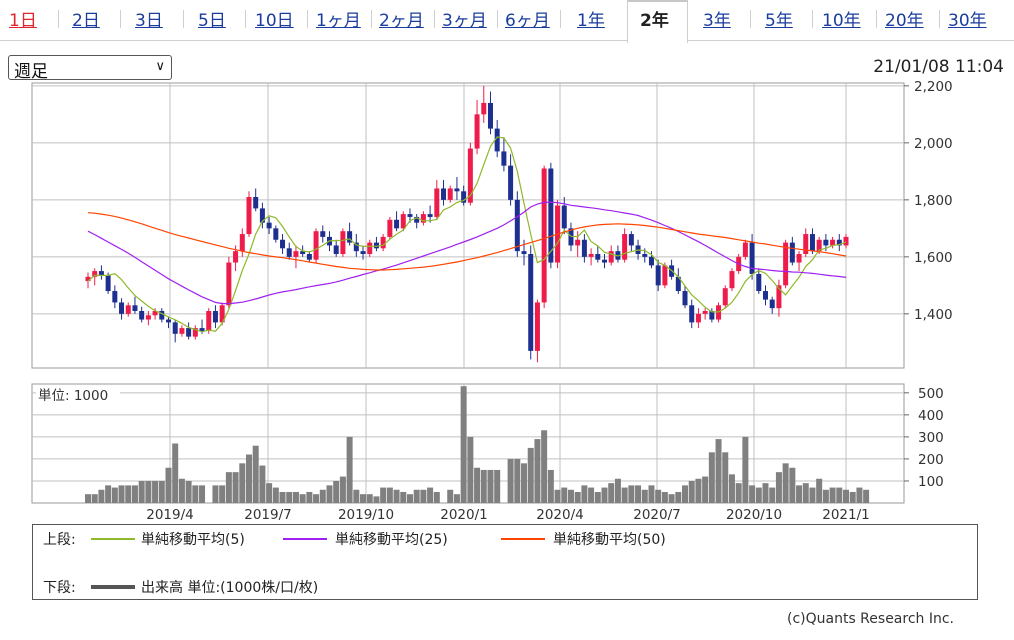  I want to click on period-select: 週足 ∨, so click(90, 68).